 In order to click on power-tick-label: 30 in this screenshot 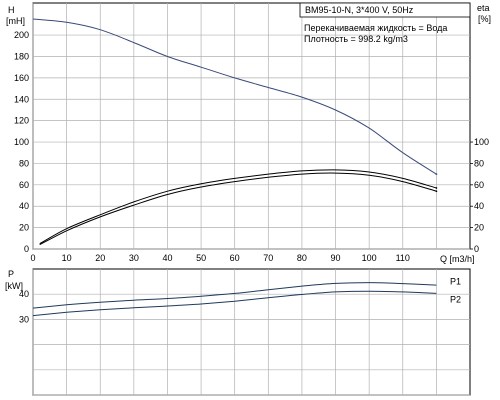, I will do `click(24, 319)`.